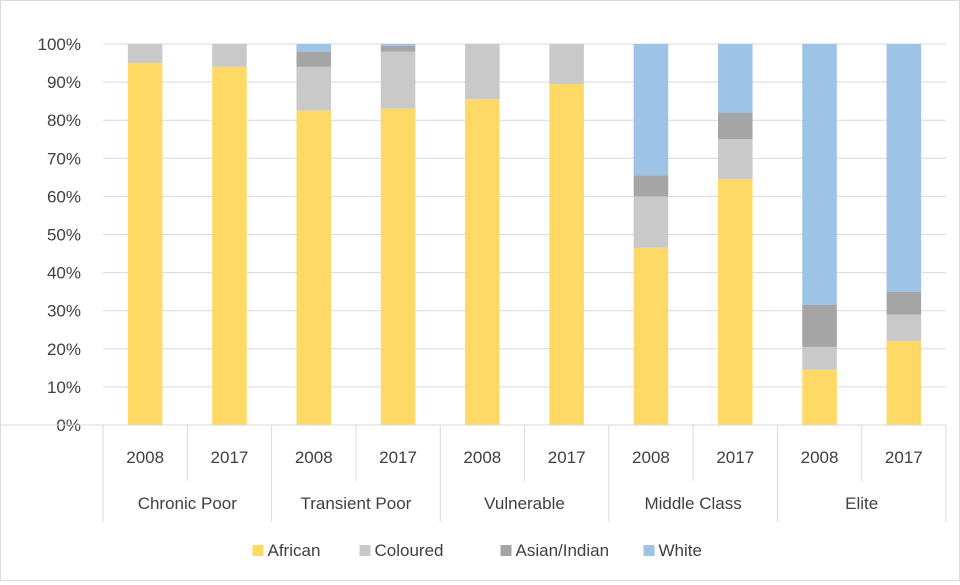 The image size is (960, 585). What do you see at coordinates (64, 273) in the screenshot?
I see `y-tick-label: 40%` at bounding box center [64, 273].